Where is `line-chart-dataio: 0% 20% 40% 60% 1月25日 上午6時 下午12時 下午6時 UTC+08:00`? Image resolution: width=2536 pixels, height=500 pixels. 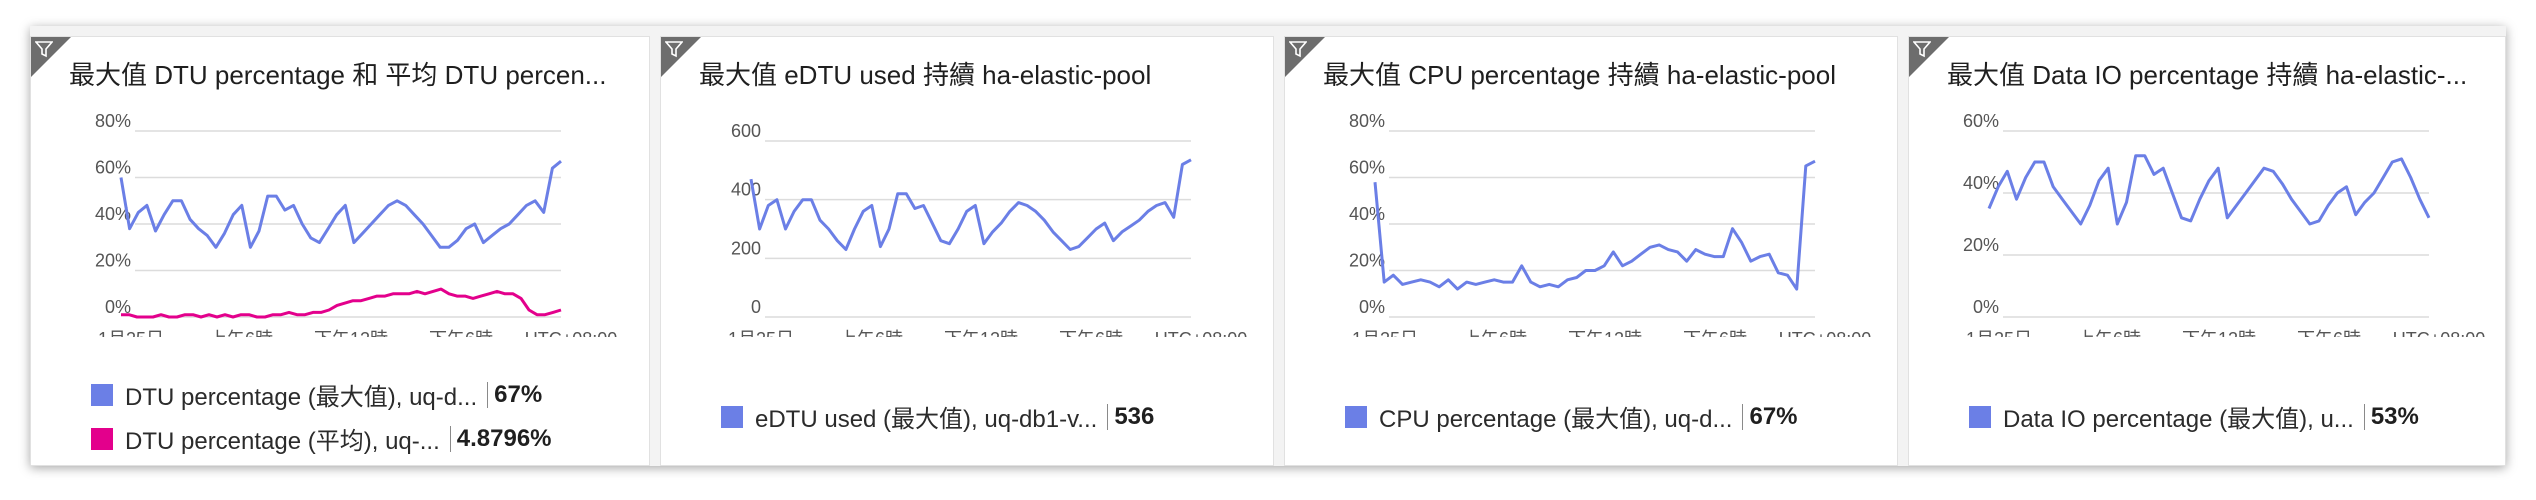 line-chart-dataio: 0% 20% 40% 60% 1月25日 上午6時 下午12時 下午6時 UTC+08:00 is located at coordinates (2224, 224).